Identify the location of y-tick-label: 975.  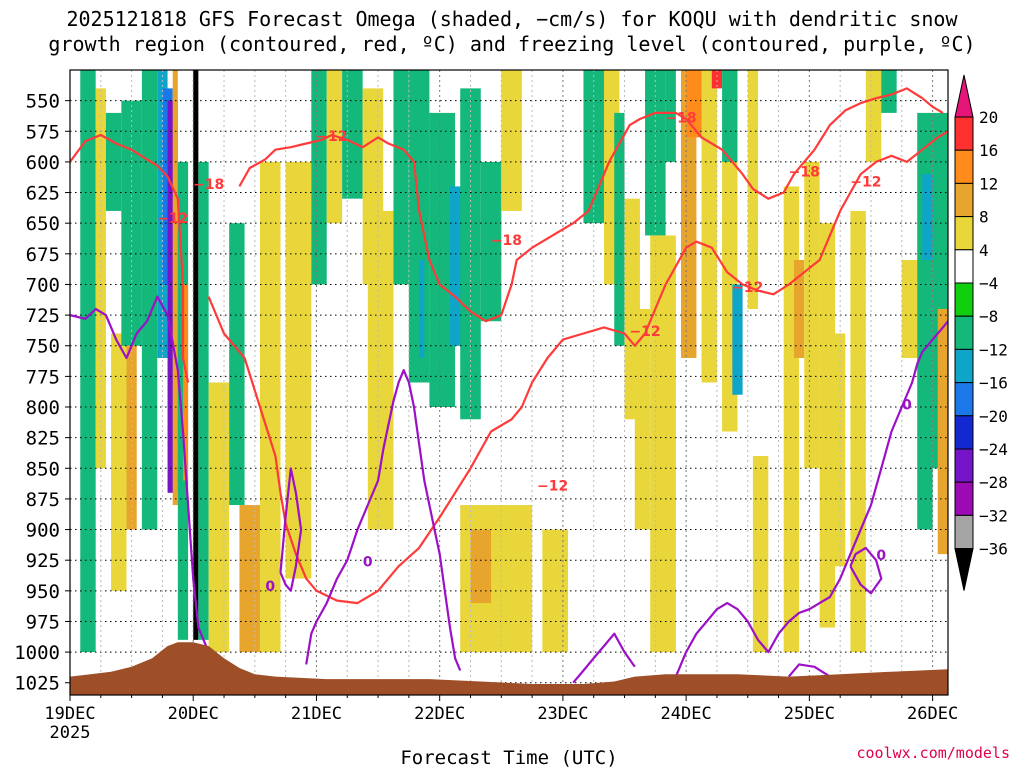
(43, 622).